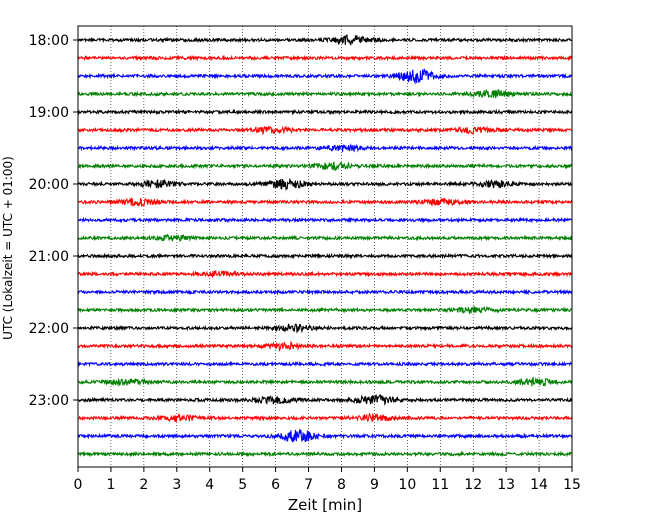 This screenshot has width=650, height=520. I want to click on y-axis-ticks: 18:00 19:00 20:00 21:00 22:00 23:00, so click(53, 221).